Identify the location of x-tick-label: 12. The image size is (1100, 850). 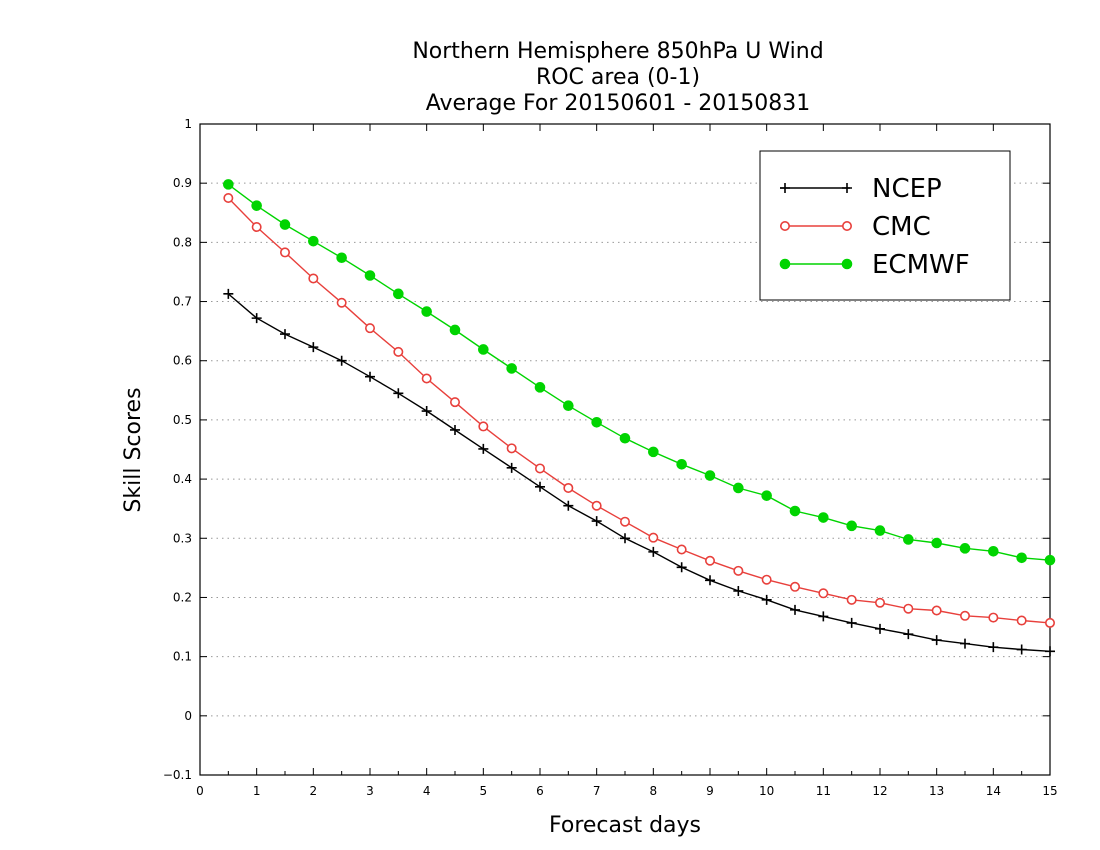
(879, 791).